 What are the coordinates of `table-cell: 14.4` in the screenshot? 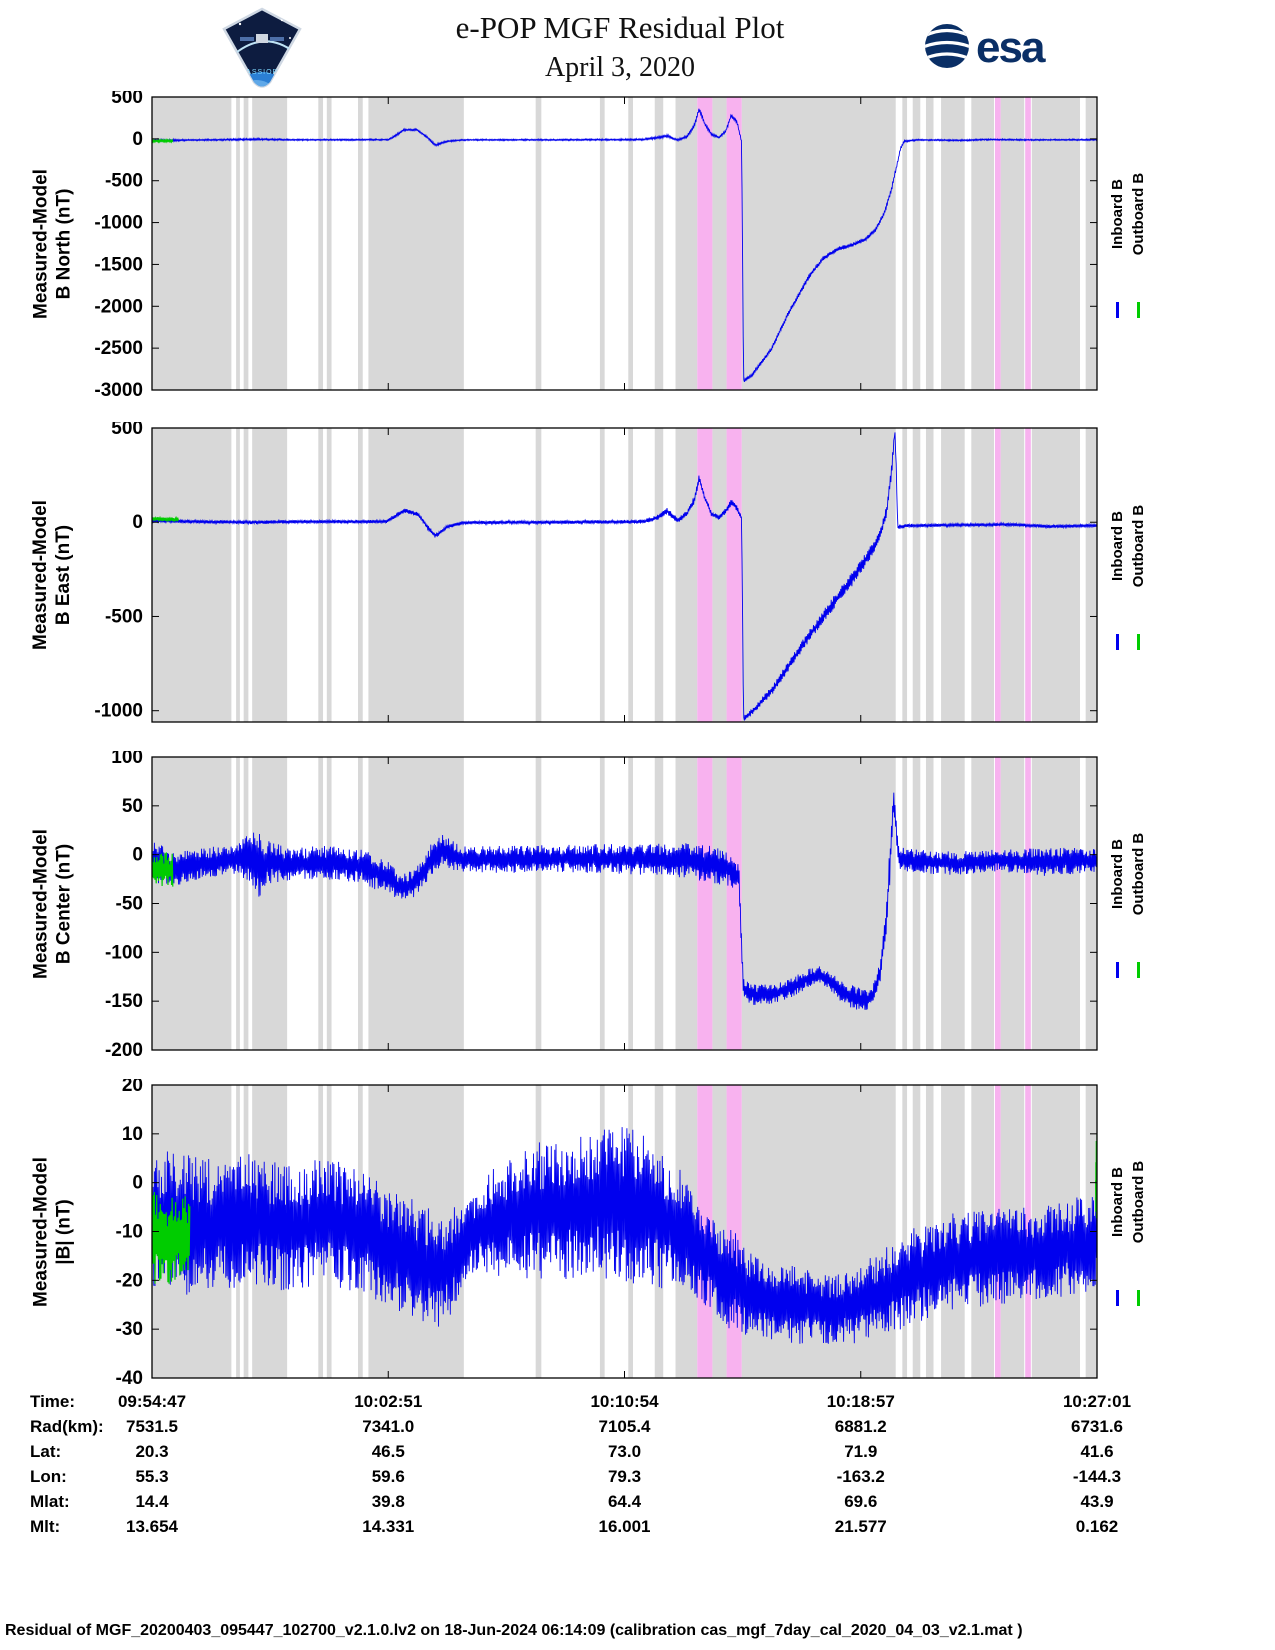 It's located at (152, 1501).